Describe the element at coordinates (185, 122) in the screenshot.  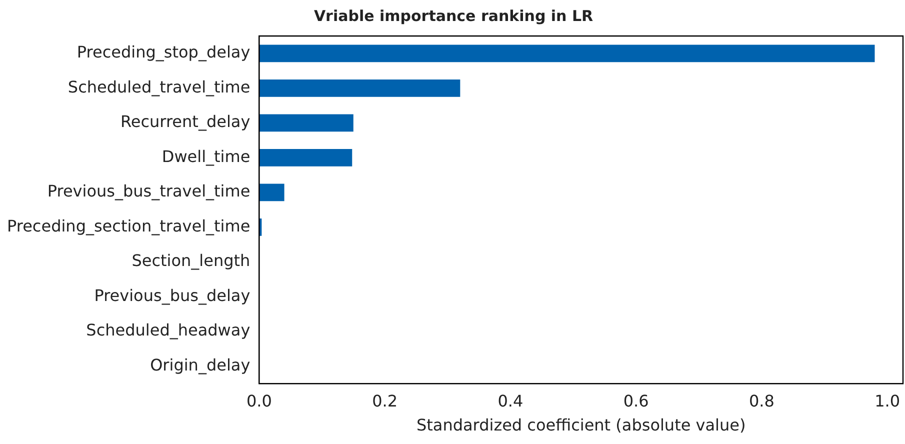
I see `y-tick-label: Recurrent_delay` at that location.